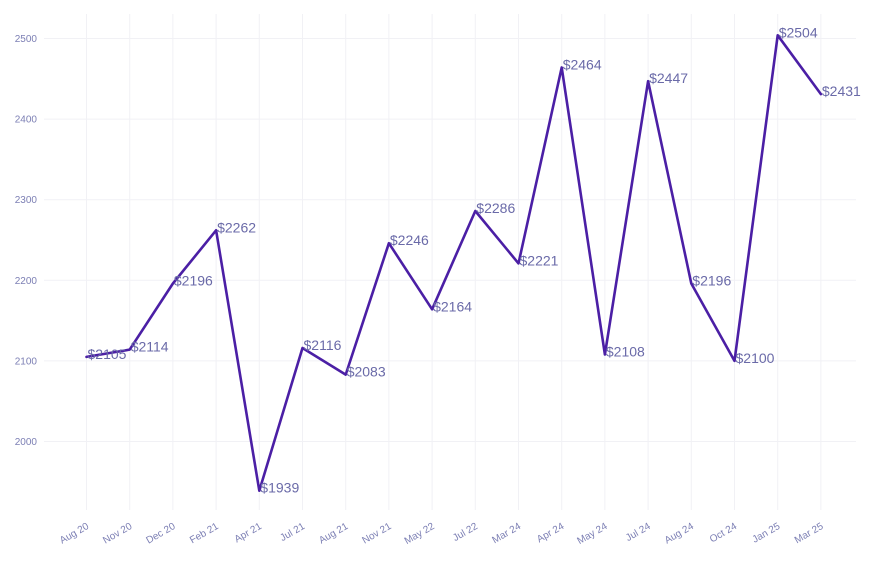 This screenshot has width=873, height=565. I want to click on data-label: $2431, so click(841, 91).